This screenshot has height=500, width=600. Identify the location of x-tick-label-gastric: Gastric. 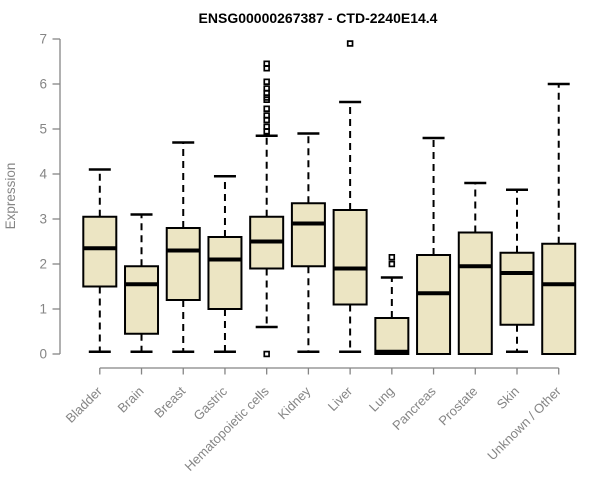
(210, 403).